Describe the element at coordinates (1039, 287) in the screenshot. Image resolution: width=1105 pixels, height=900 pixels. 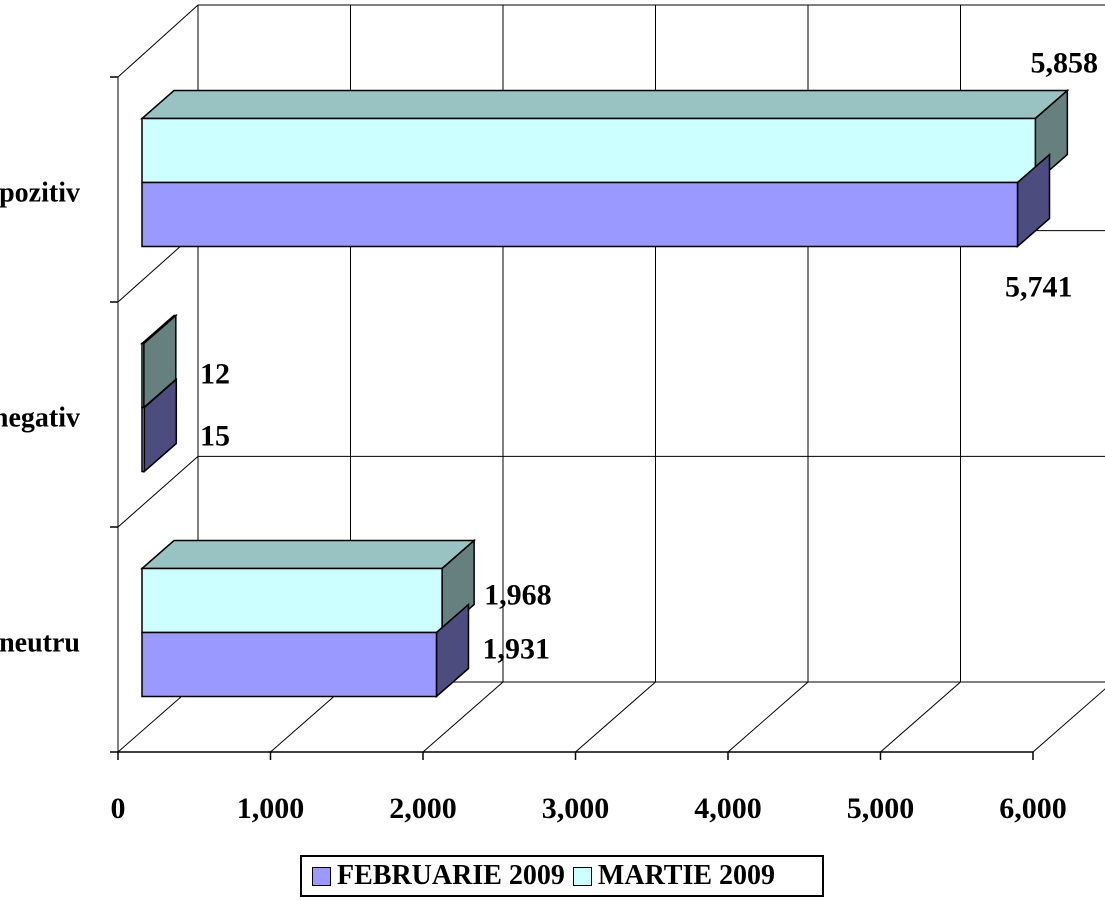
I see `data-label-februarie-pozitiv: 5,741` at that location.